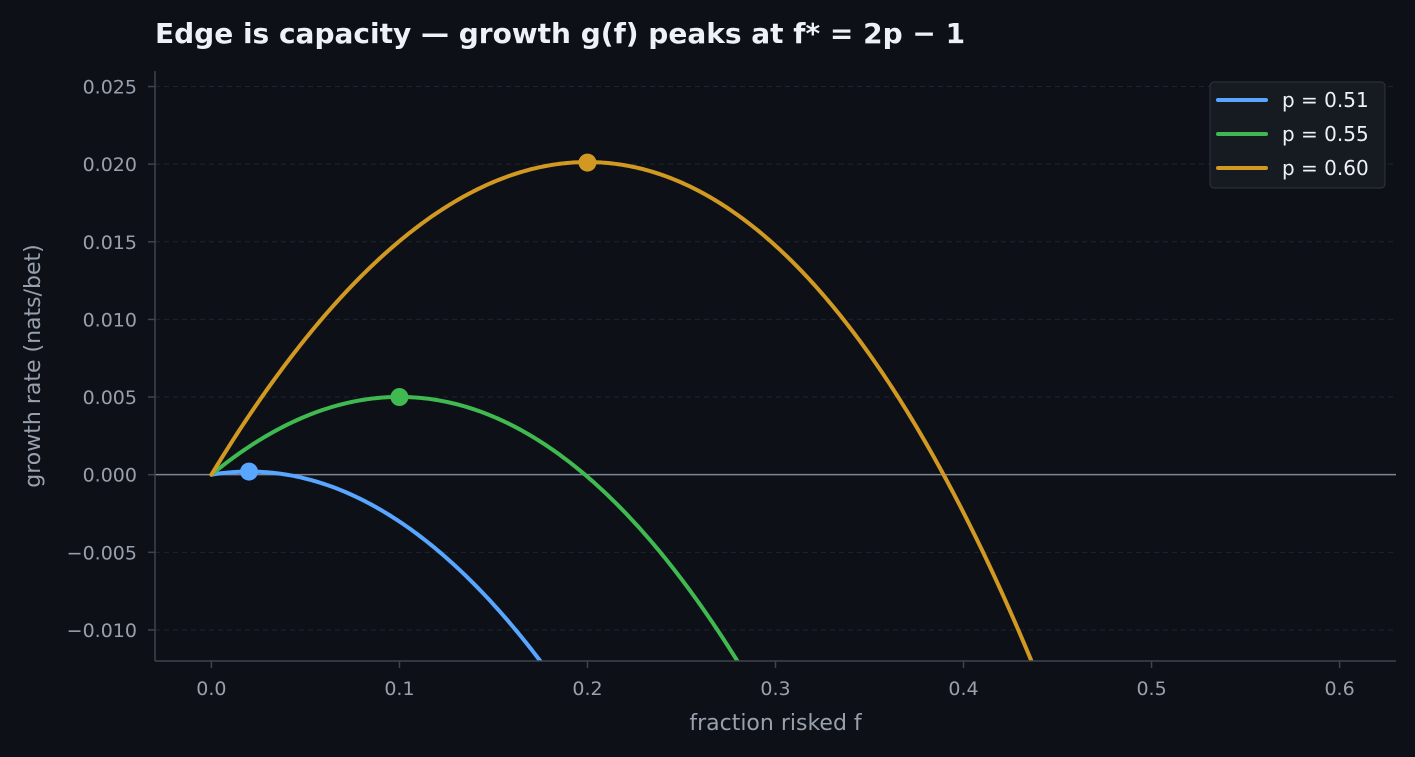  Describe the element at coordinates (1151, 689) in the screenshot. I see `x-tick-label: 0.5` at that location.